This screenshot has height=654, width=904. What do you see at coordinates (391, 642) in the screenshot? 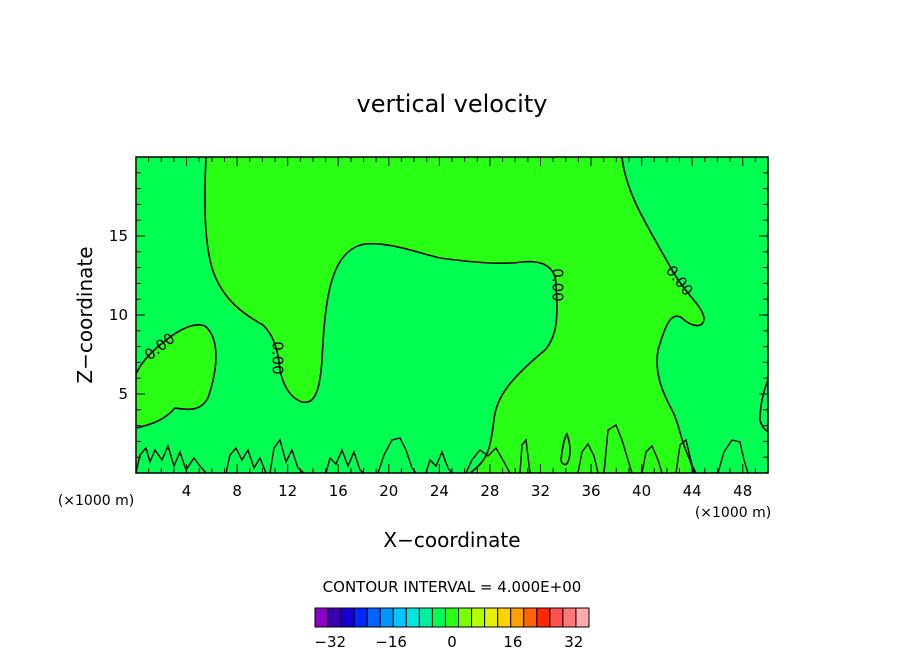
I see `colorbar-tick-label: −16` at bounding box center [391, 642].